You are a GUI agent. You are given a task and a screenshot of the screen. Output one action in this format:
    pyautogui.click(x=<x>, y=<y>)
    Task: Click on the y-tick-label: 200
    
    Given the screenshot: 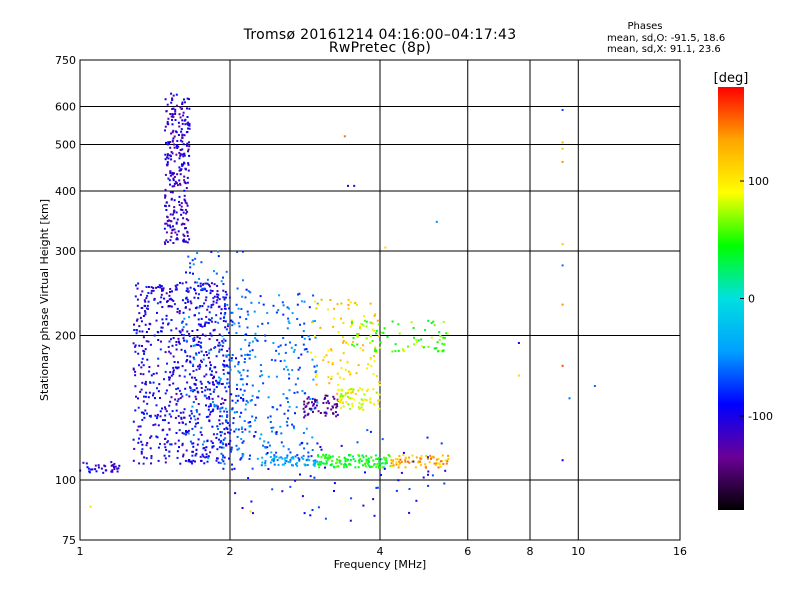 What is the action you would take?
    pyautogui.click(x=65, y=336)
    